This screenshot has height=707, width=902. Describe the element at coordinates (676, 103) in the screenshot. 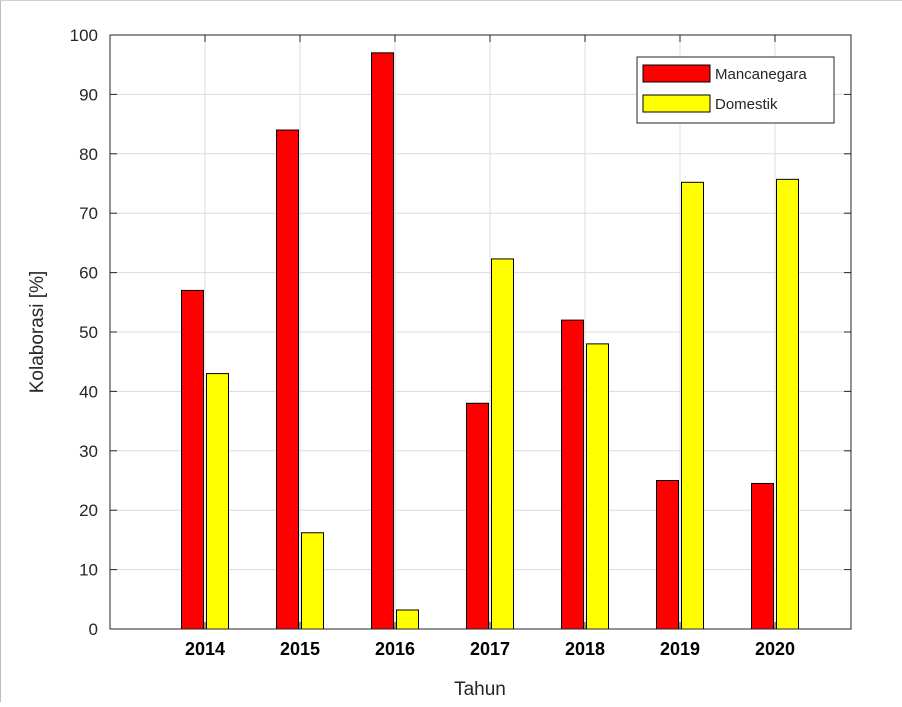

I see `legend-swatch-domestik` at that location.